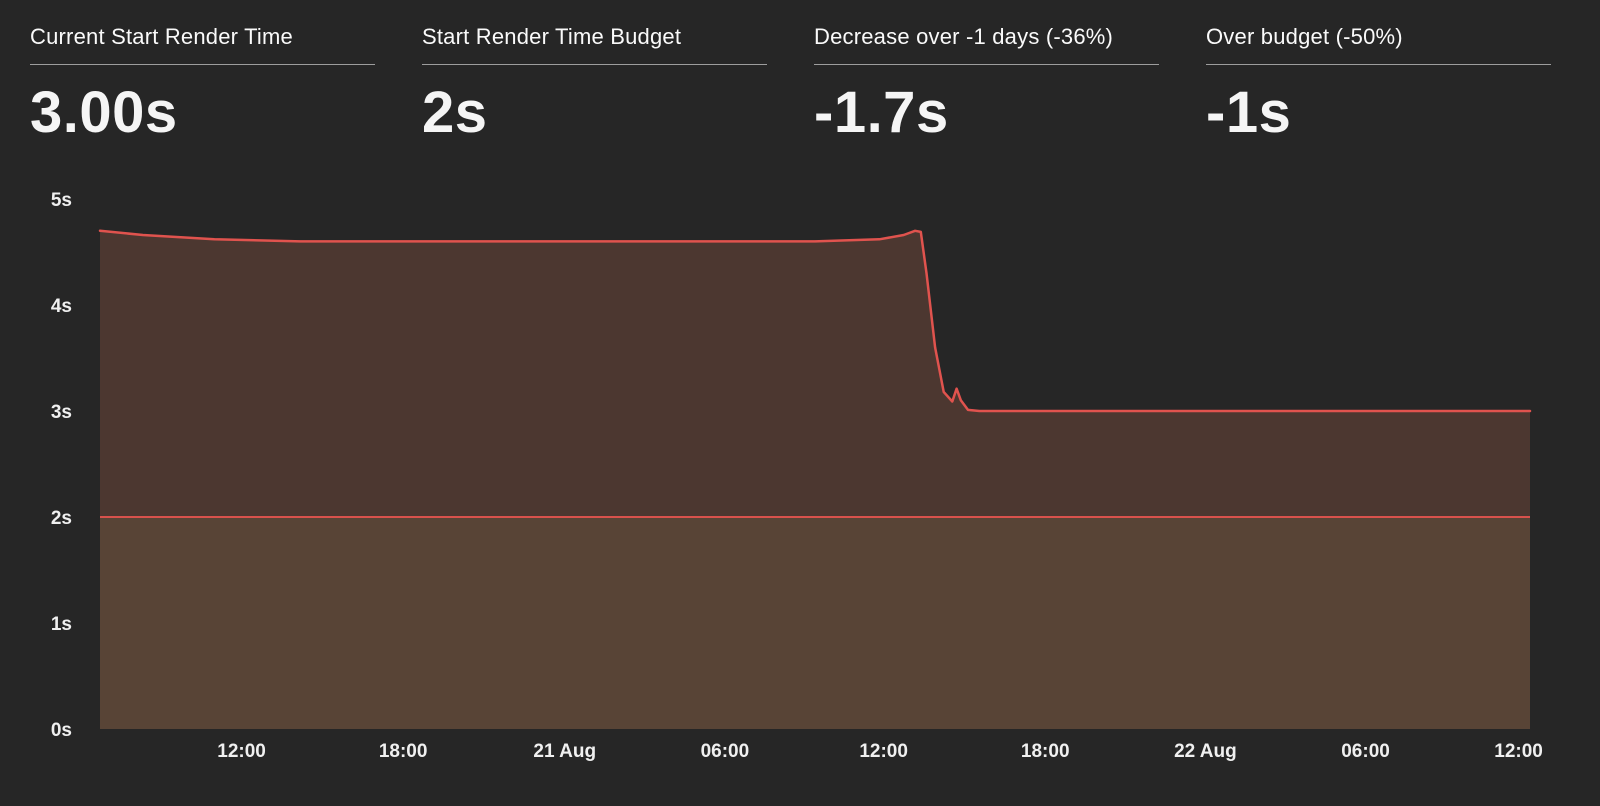 Image resolution: width=1600 pixels, height=806 pixels. Describe the element at coordinates (61, 200) in the screenshot. I see `y-axis-label: 5s` at that location.